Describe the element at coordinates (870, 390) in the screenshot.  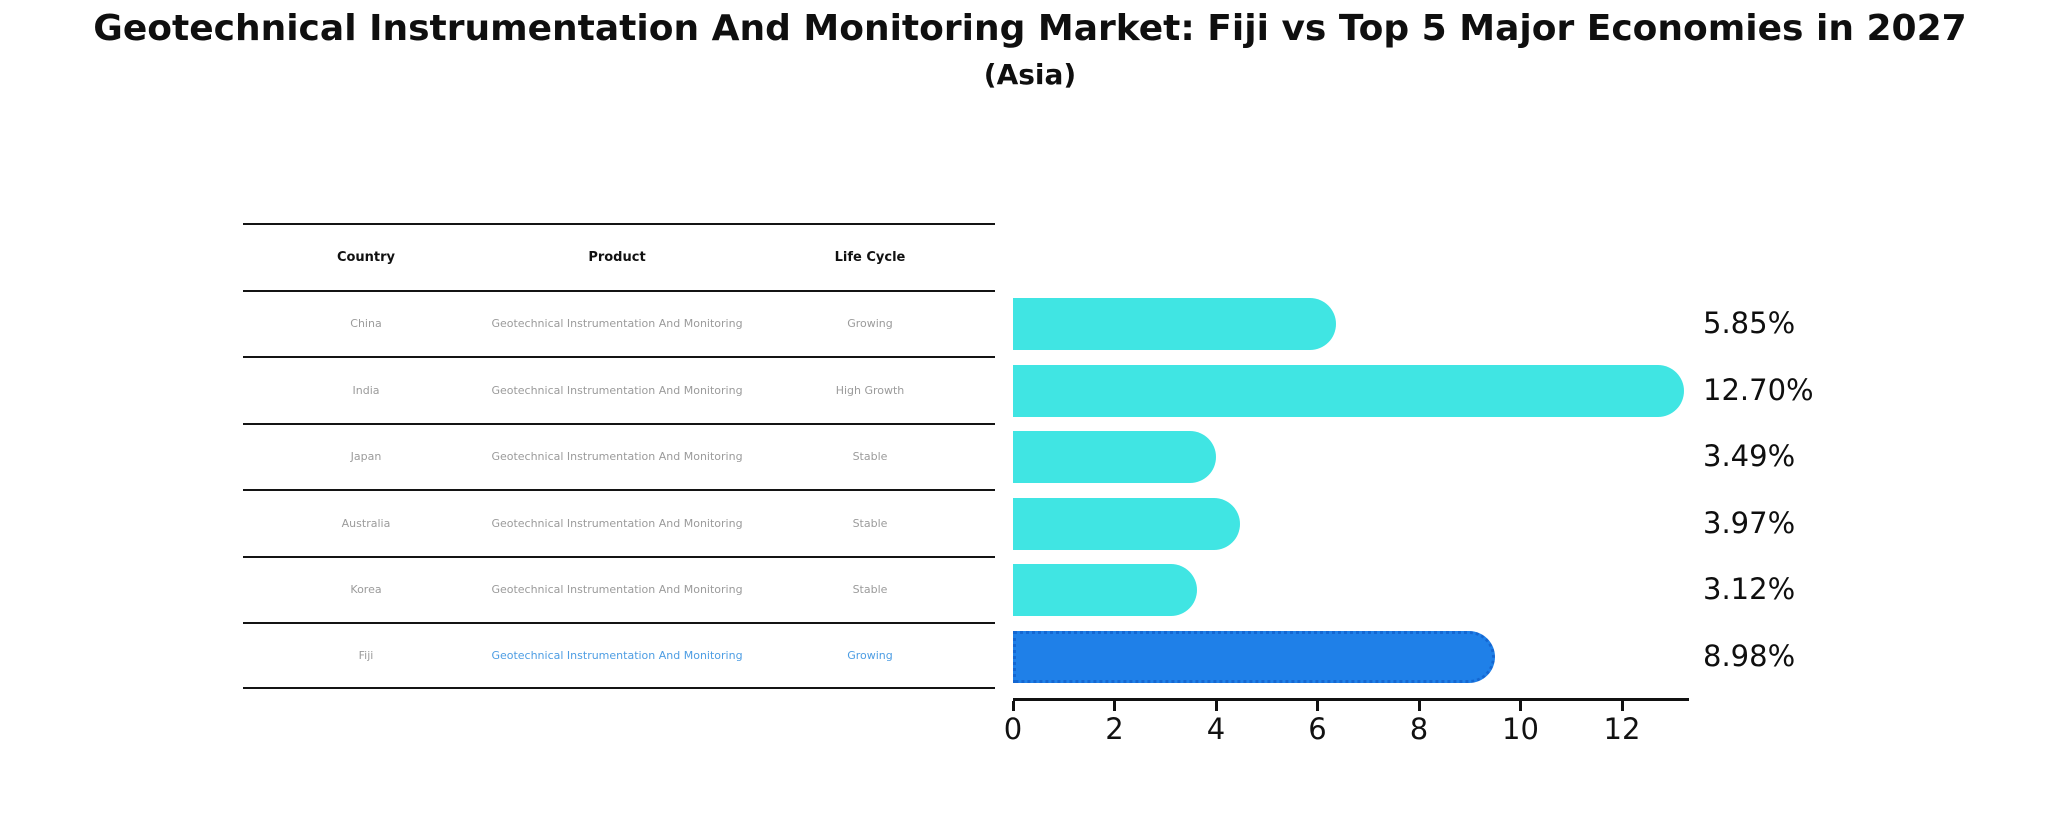
I see `lifecycle-cell: High Growth` at that location.